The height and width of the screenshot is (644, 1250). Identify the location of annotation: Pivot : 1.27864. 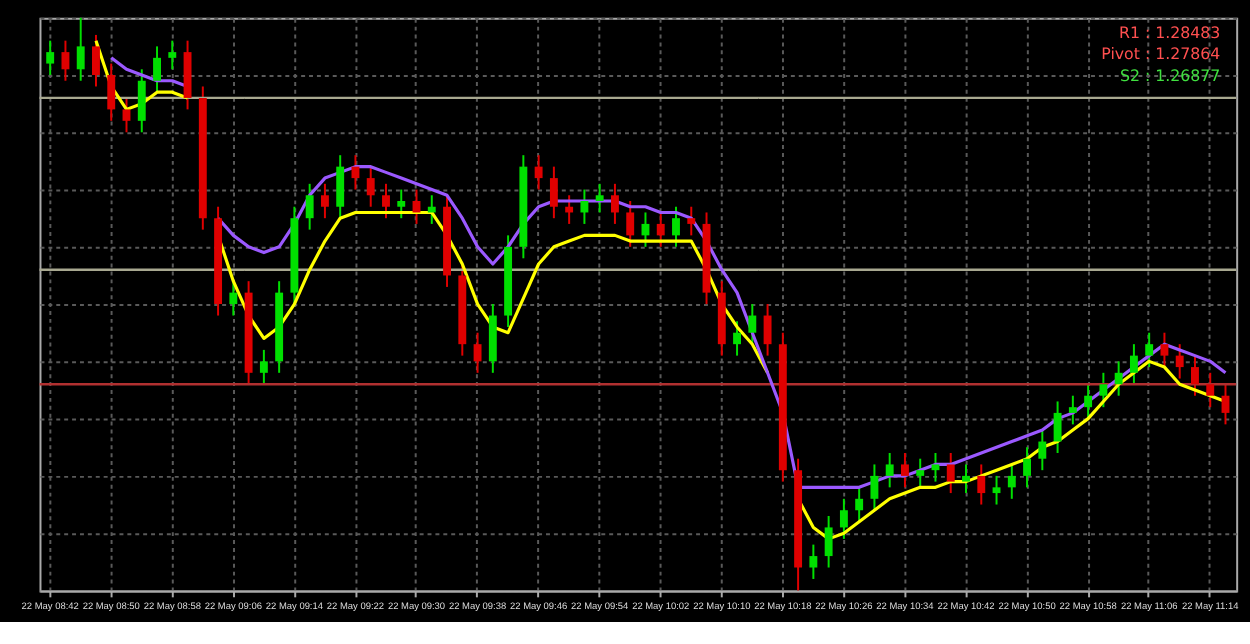
(1161, 54).